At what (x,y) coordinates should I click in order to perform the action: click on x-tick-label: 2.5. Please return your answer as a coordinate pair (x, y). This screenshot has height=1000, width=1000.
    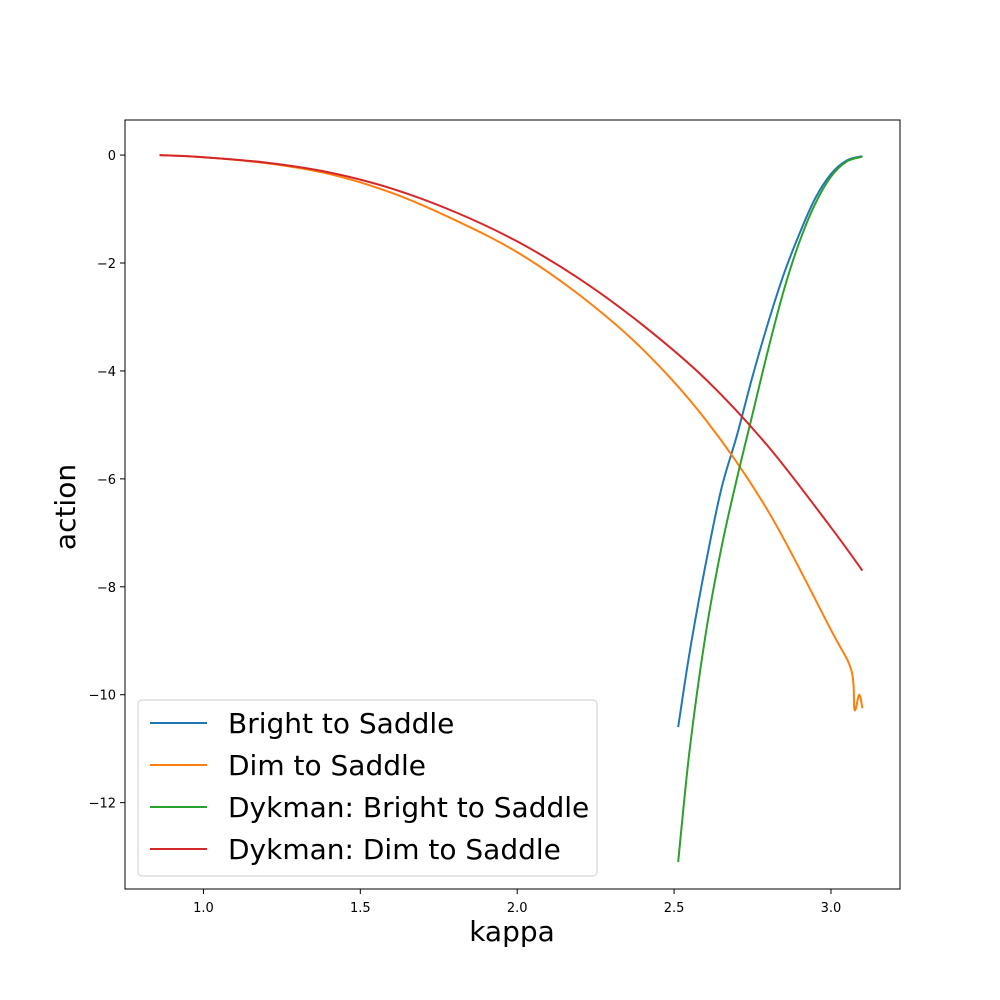
    Looking at the image, I should click on (674, 908).